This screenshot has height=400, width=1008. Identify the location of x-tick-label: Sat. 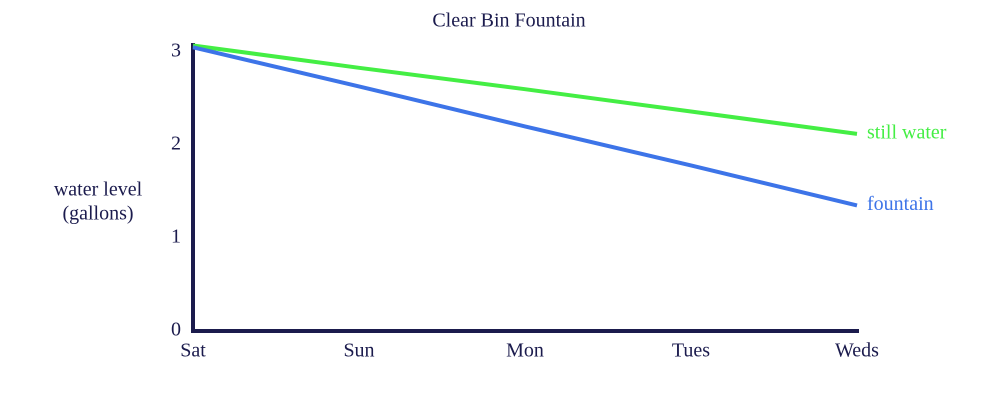
(193, 351).